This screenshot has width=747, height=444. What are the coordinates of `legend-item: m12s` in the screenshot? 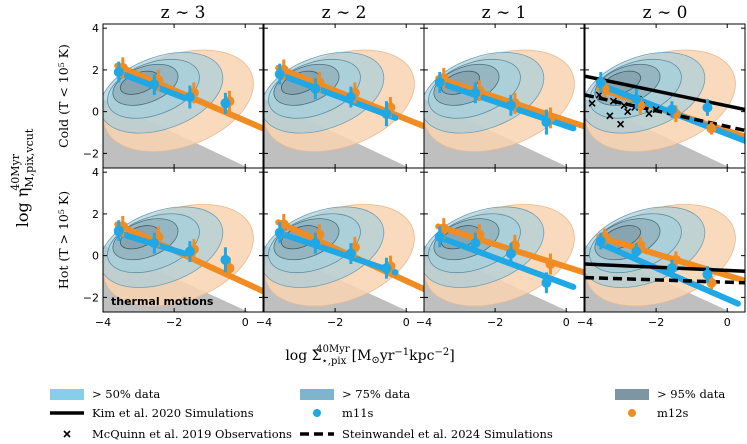 It's located at (658, 413).